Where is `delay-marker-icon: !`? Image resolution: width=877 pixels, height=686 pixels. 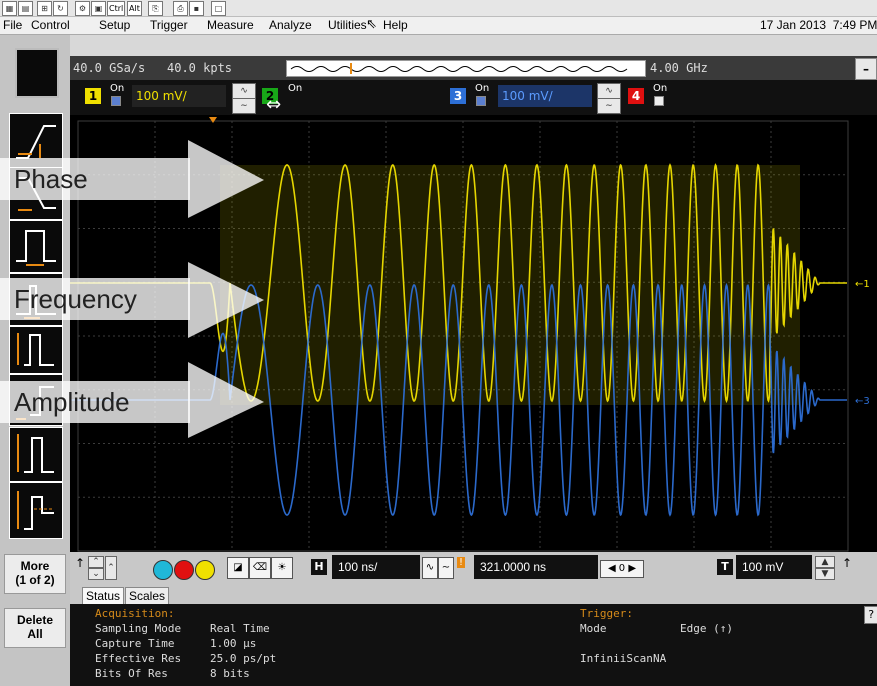
delay-marker-icon: ! is located at coordinates (461, 562).